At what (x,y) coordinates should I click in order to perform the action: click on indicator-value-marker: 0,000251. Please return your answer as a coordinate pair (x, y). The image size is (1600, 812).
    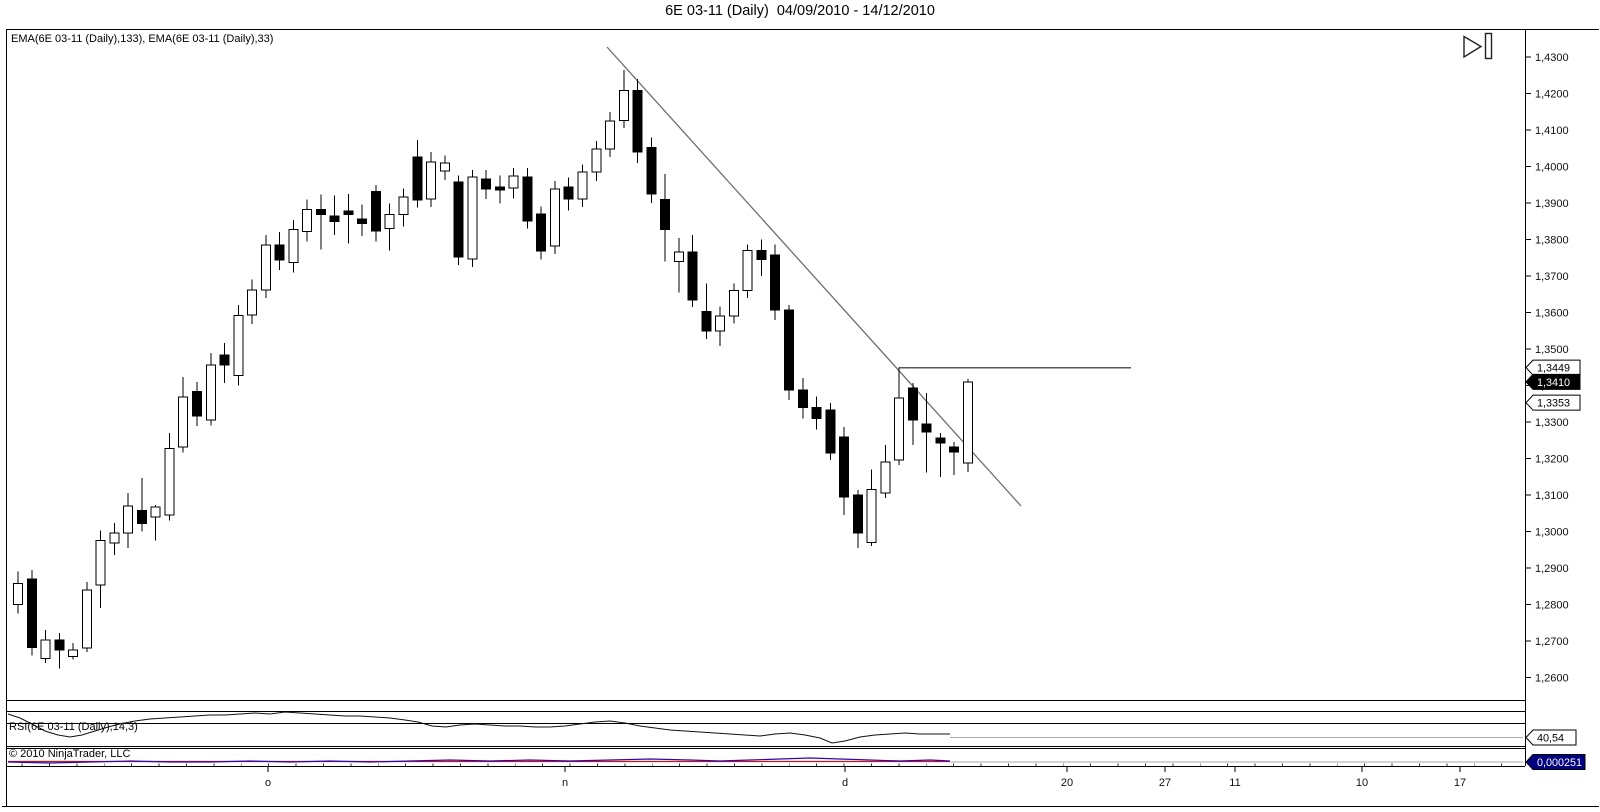
    Looking at the image, I should click on (1555, 762).